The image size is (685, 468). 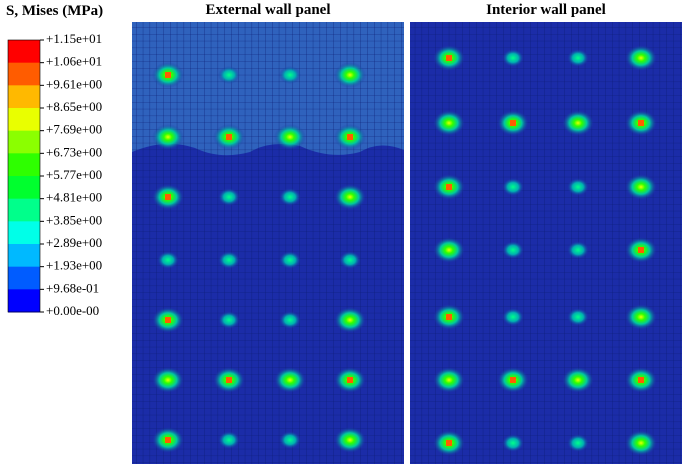 I want to click on legend-label: +4.81e+00, so click(x=74, y=197).